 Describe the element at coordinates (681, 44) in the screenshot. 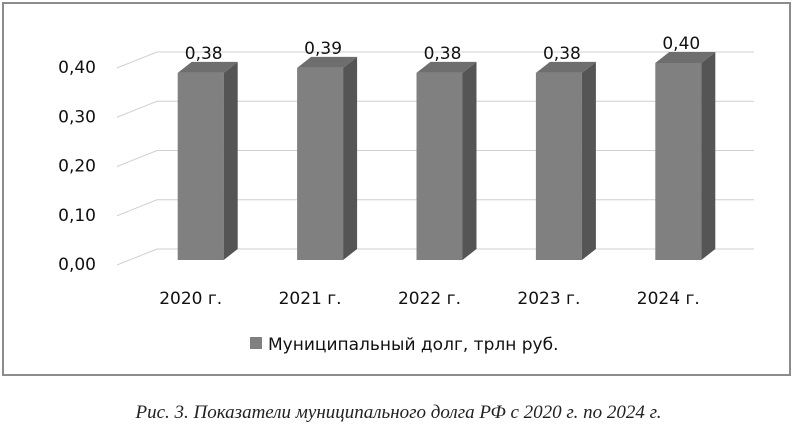

I see `data-label: 0,40` at that location.